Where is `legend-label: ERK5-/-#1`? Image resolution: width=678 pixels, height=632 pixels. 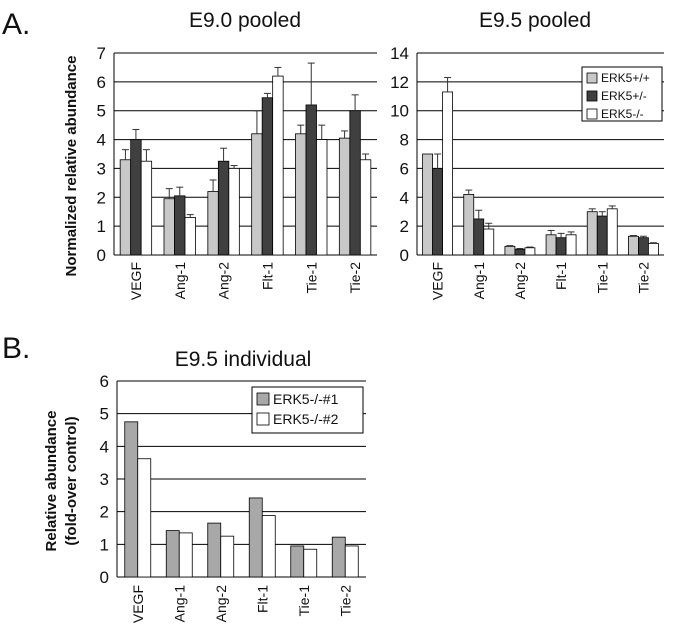
legend-label: ERK5-/-#1 is located at coordinates (306, 399).